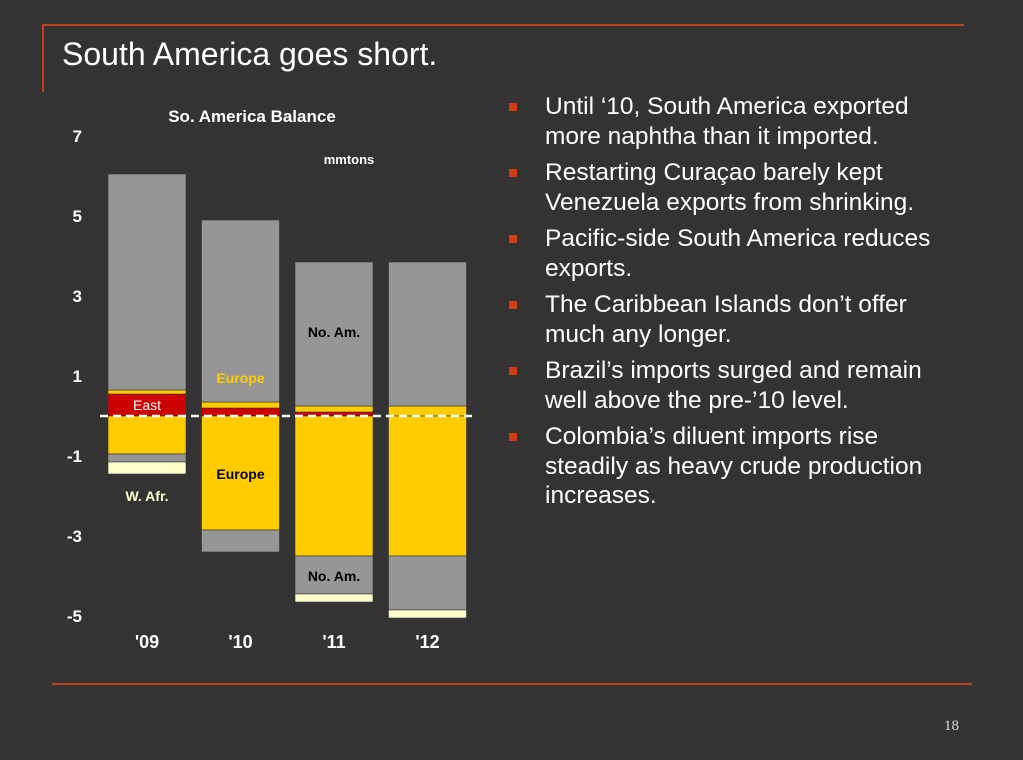  What do you see at coordinates (349, 159) in the screenshot?
I see `chart-unit-label: mmtons` at bounding box center [349, 159].